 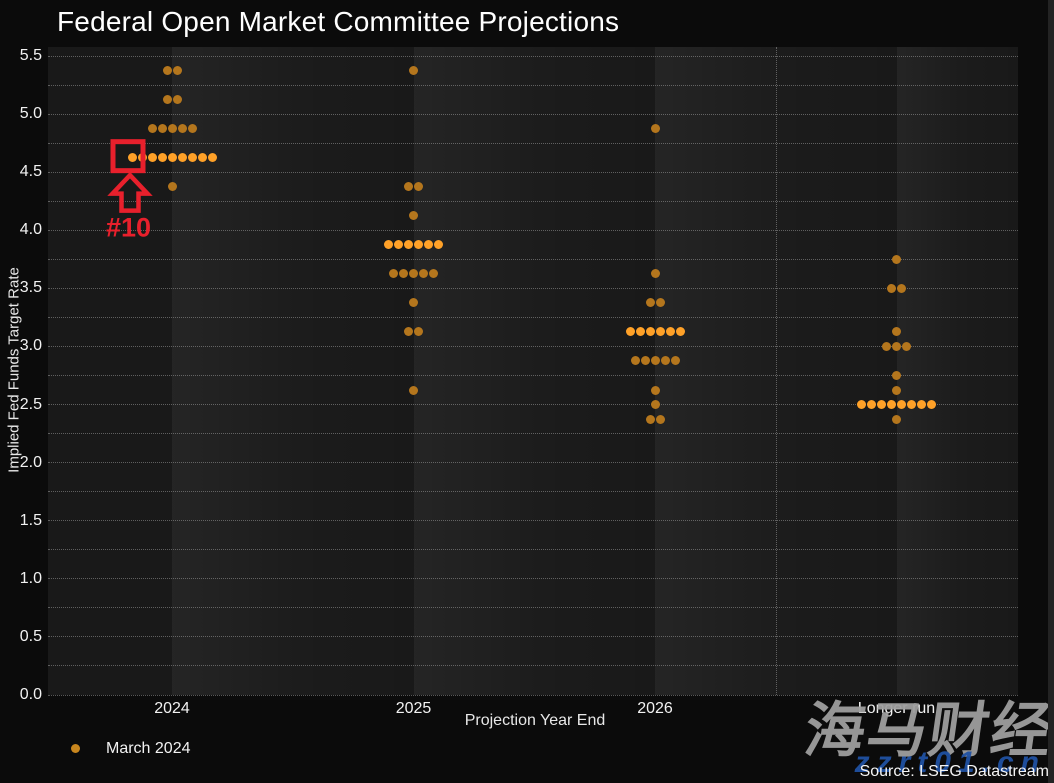 What do you see at coordinates (413, 708) in the screenshot?
I see `x-tick-label-2025: 2025` at bounding box center [413, 708].